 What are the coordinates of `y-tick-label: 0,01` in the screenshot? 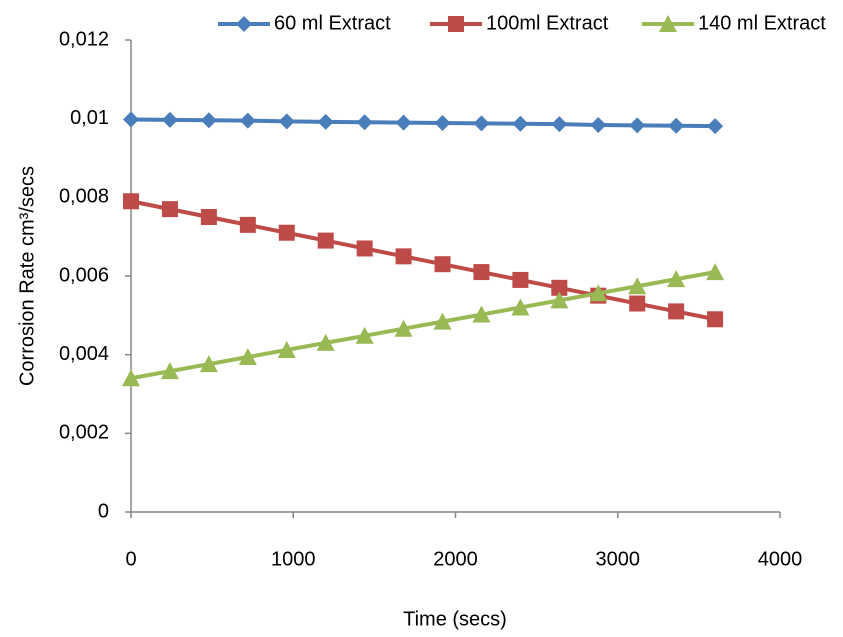 It's located at (89, 118).